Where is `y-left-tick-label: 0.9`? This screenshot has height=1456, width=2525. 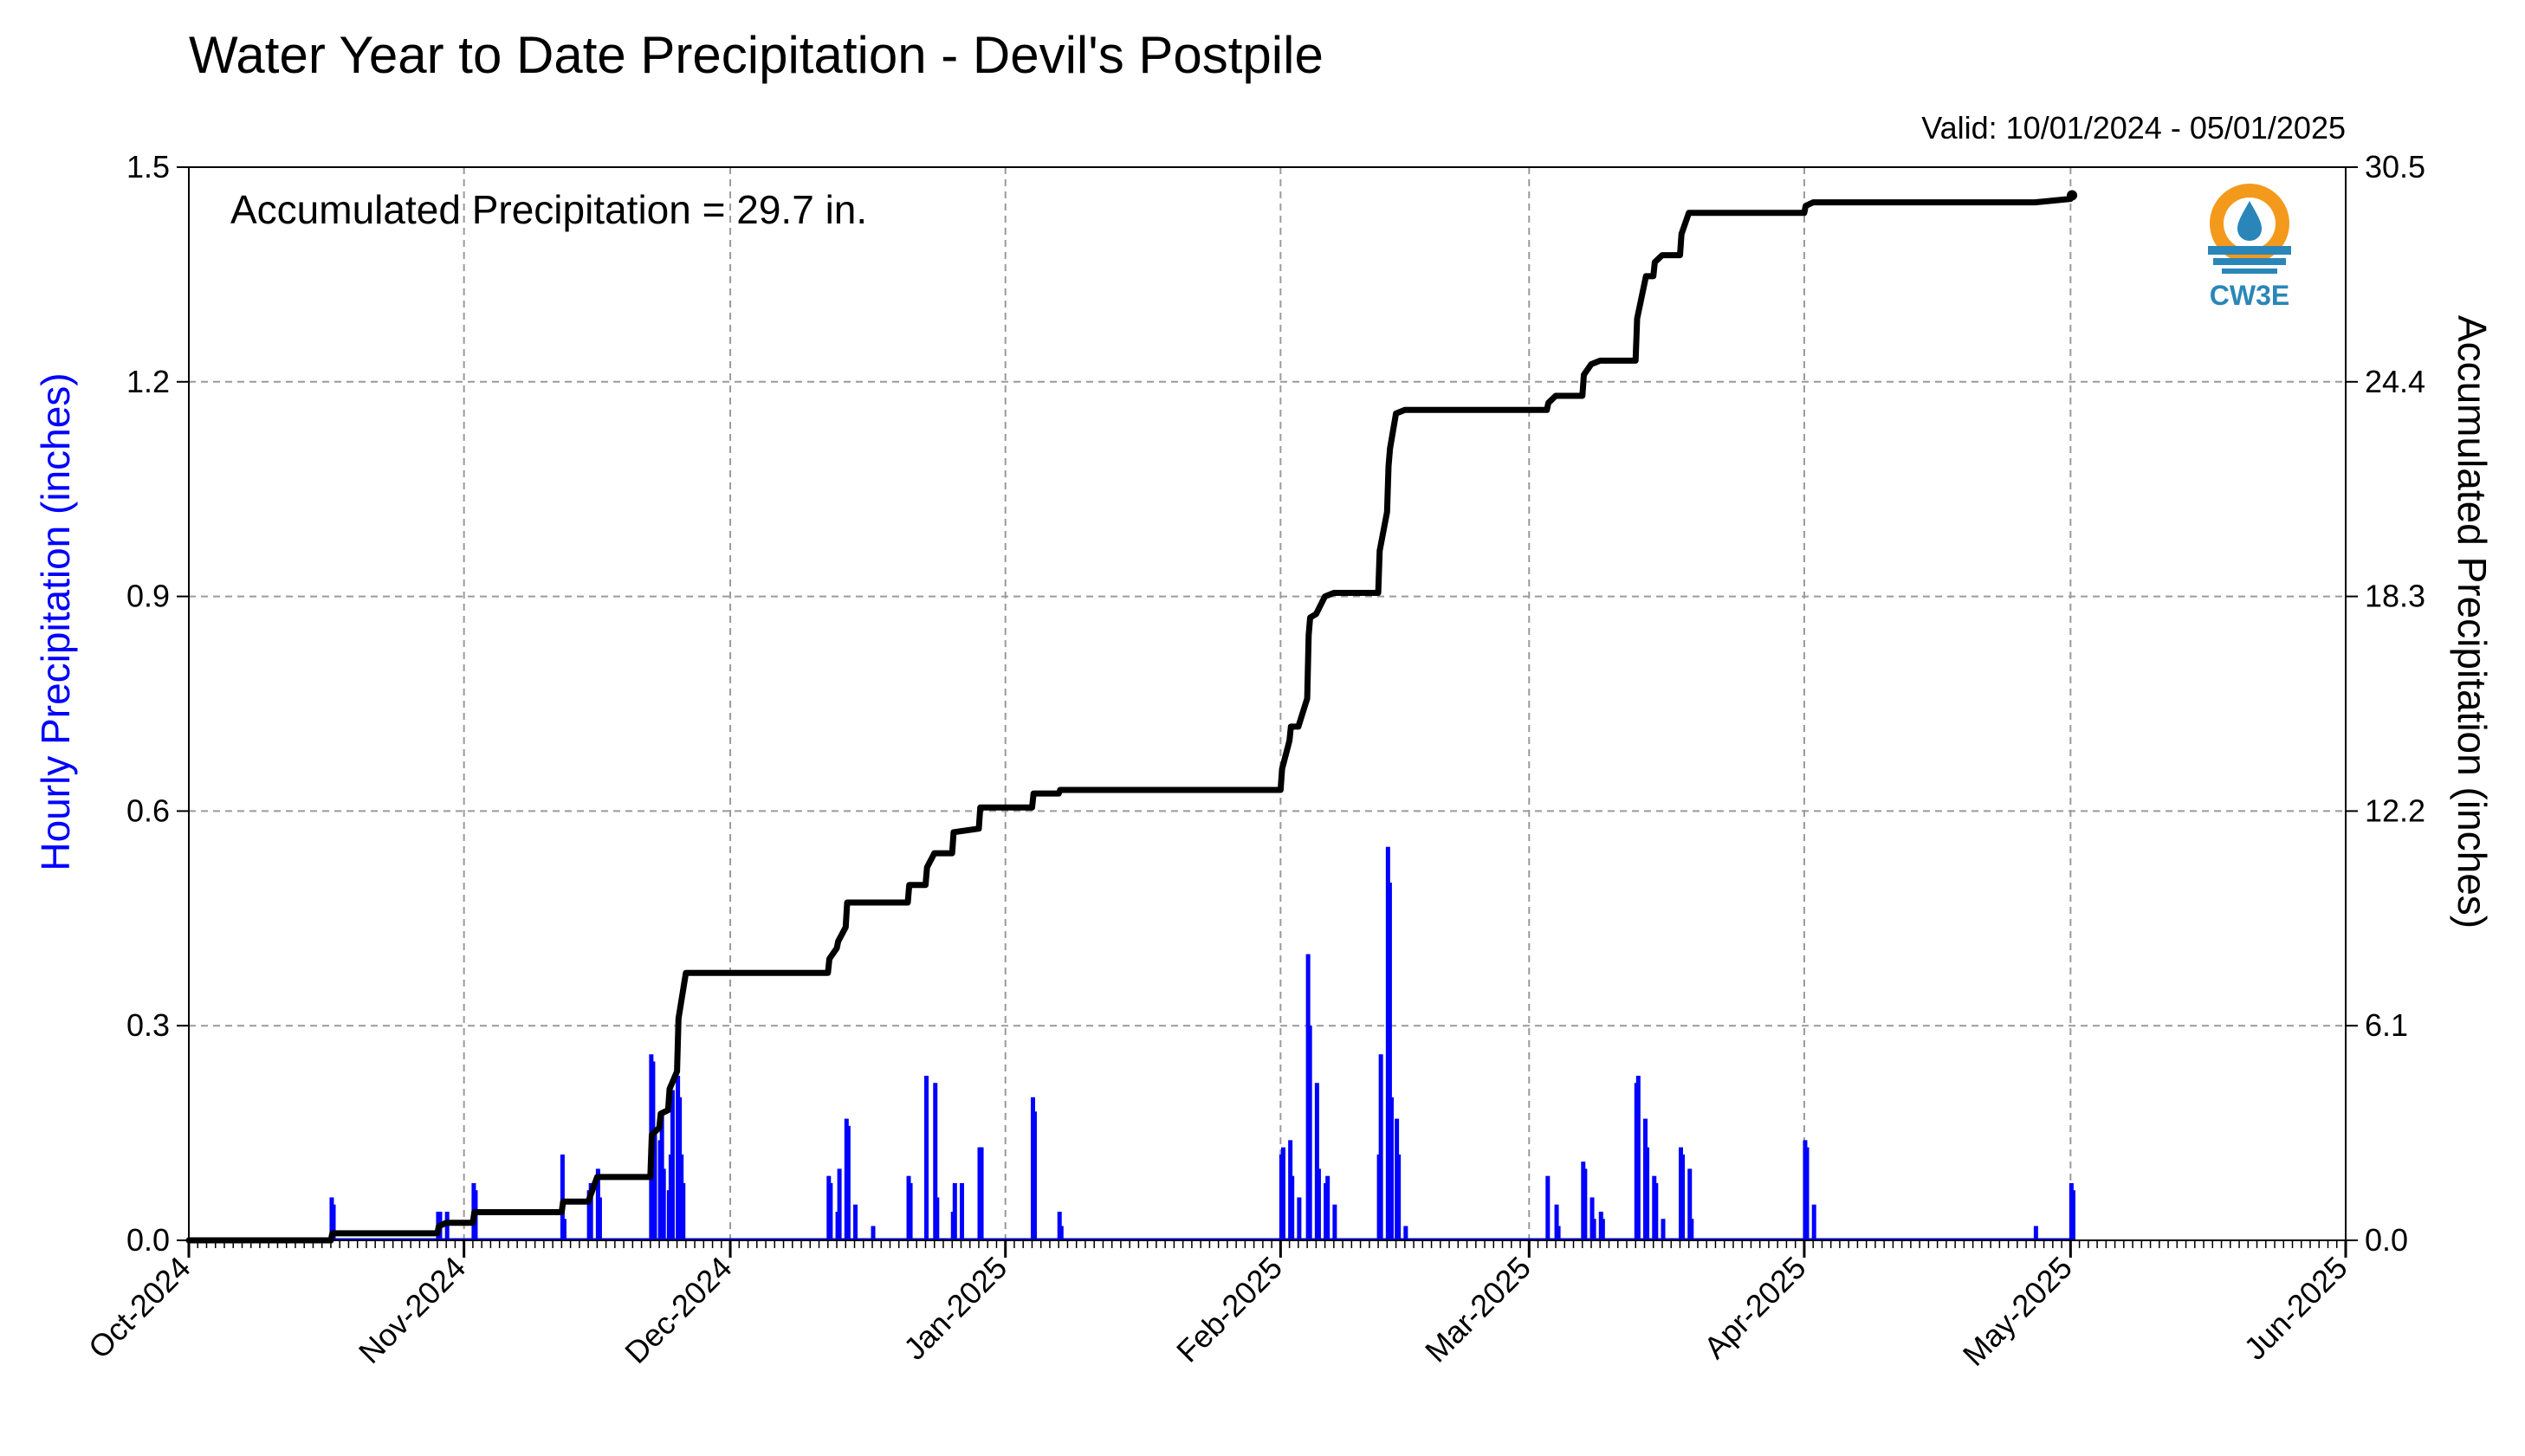 y-left-tick-label: 0.9 is located at coordinates (148, 596).